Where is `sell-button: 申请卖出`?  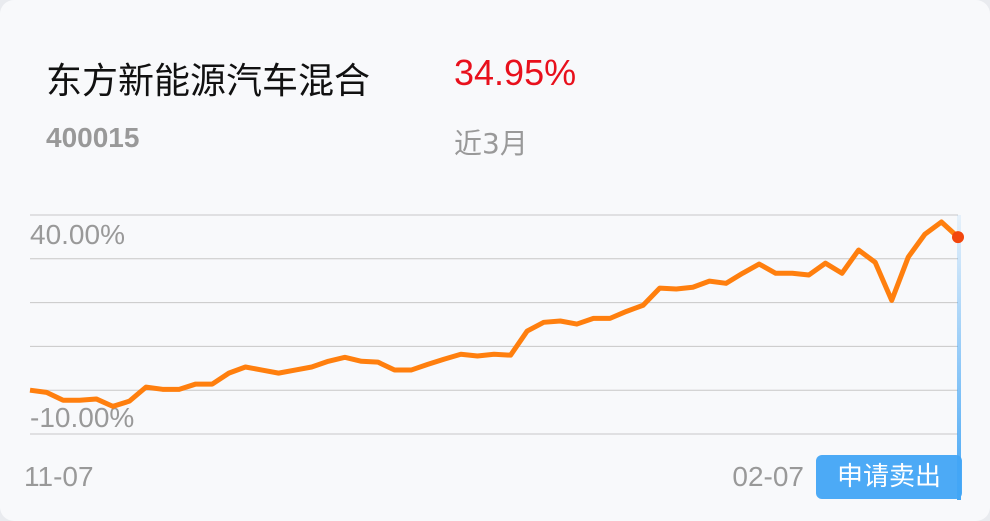 sell-button: 申请卖出 is located at coordinates (889, 477).